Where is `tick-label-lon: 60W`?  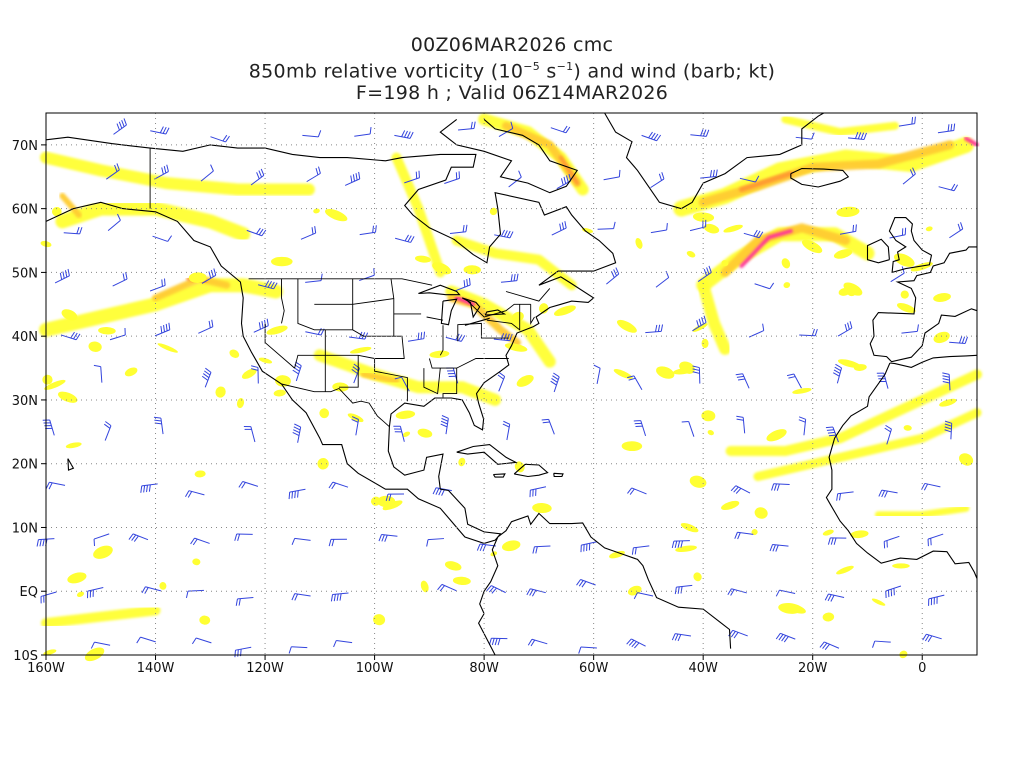
tick-label-lon: 60W is located at coordinates (594, 668).